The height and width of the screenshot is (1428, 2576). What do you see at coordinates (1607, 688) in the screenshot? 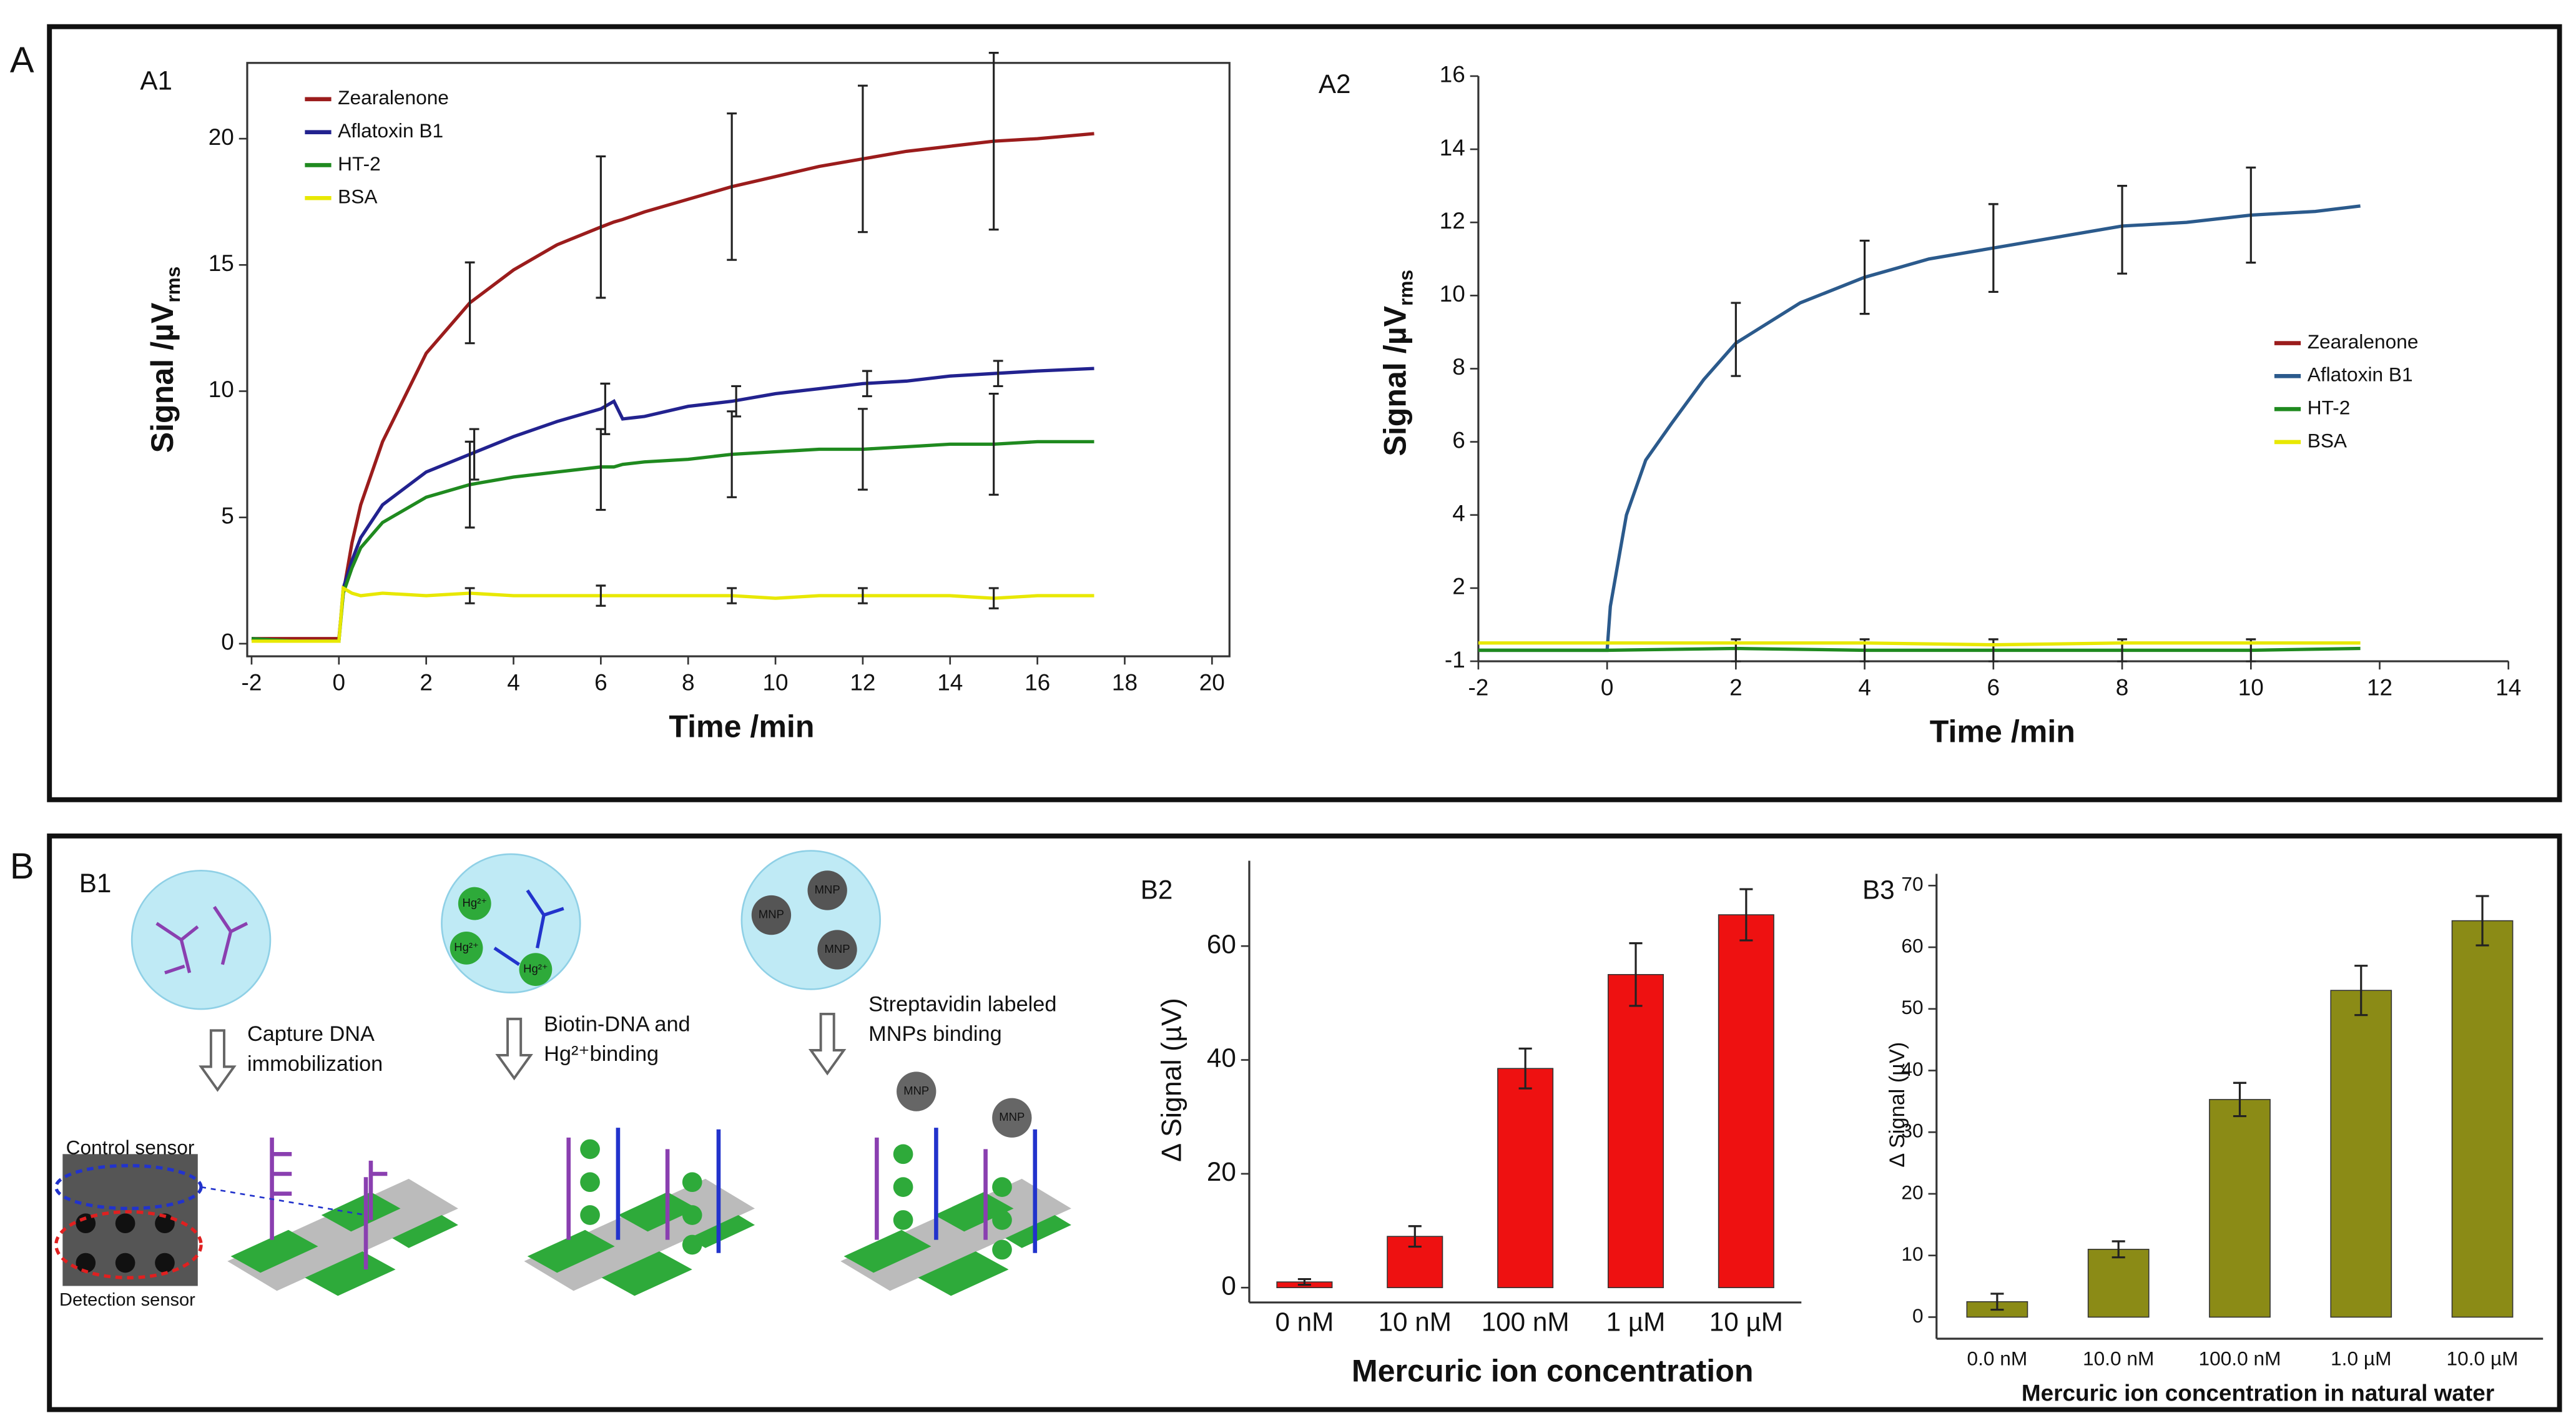
I see `x-tick-label: 0` at bounding box center [1607, 688].